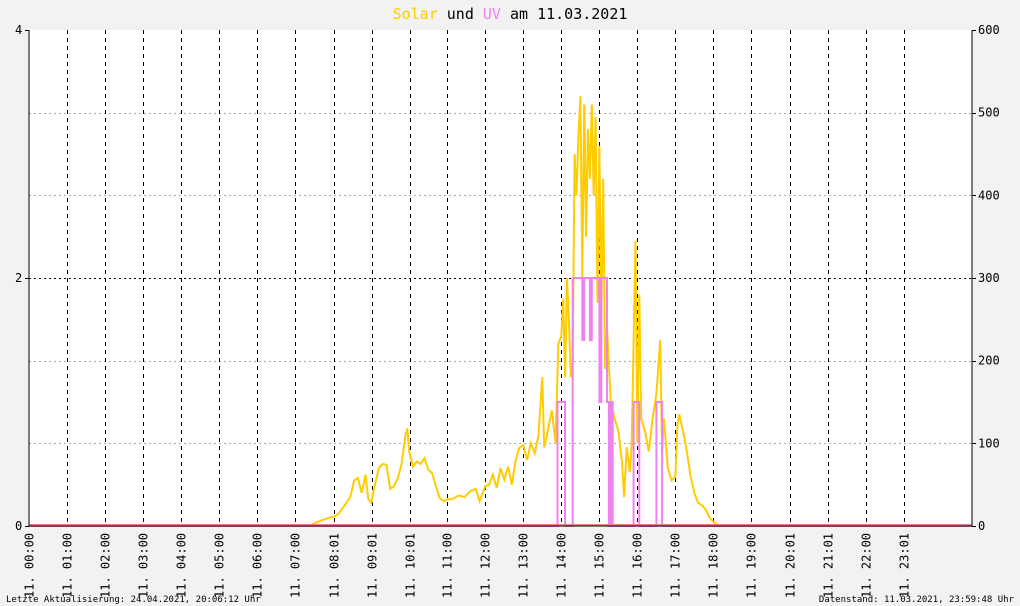 Image resolution: width=1020 pixels, height=606 pixels. I want to click on y-right-tick-label: 200, so click(989, 361).